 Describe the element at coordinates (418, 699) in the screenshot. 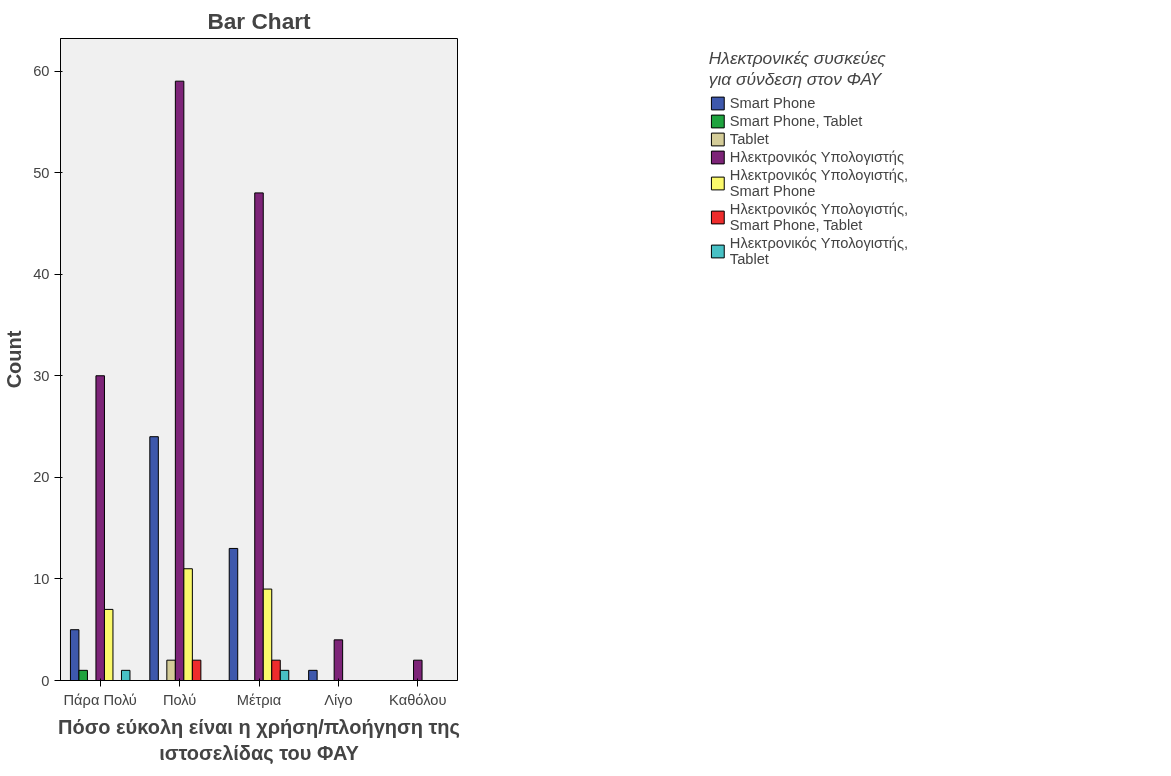

I see `x-tick-label: Καθόλου` at that location.